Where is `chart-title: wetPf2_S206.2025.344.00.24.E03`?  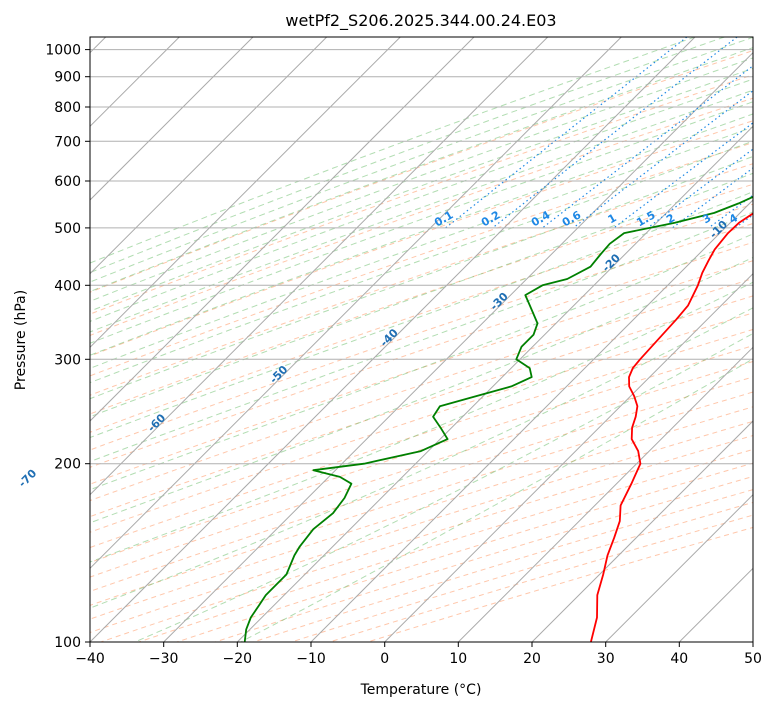
chart-title: wetPf2_S206.2025.344.00.24.E03 is located at coordinates (420, 21).